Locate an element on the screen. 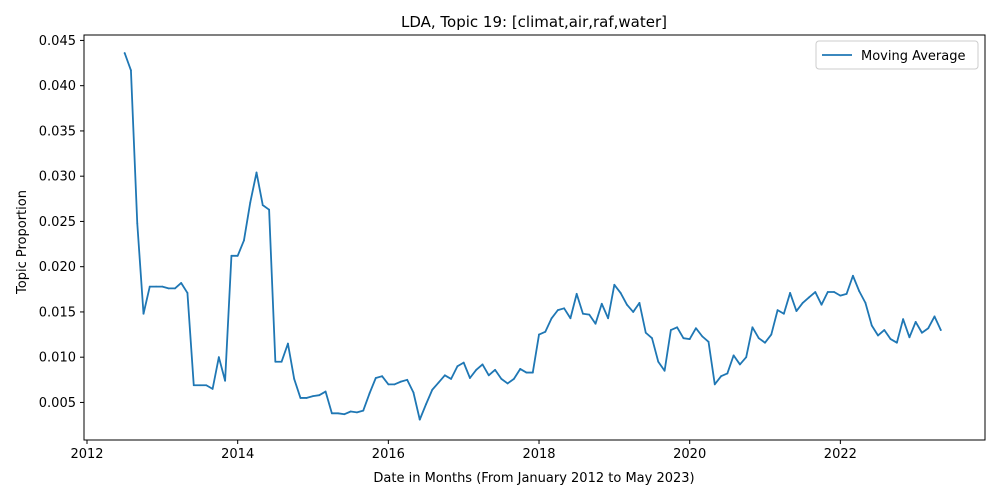 The image size is (1000, 500). y-tick-label: 0.015 is located at coordinates (57, 312).